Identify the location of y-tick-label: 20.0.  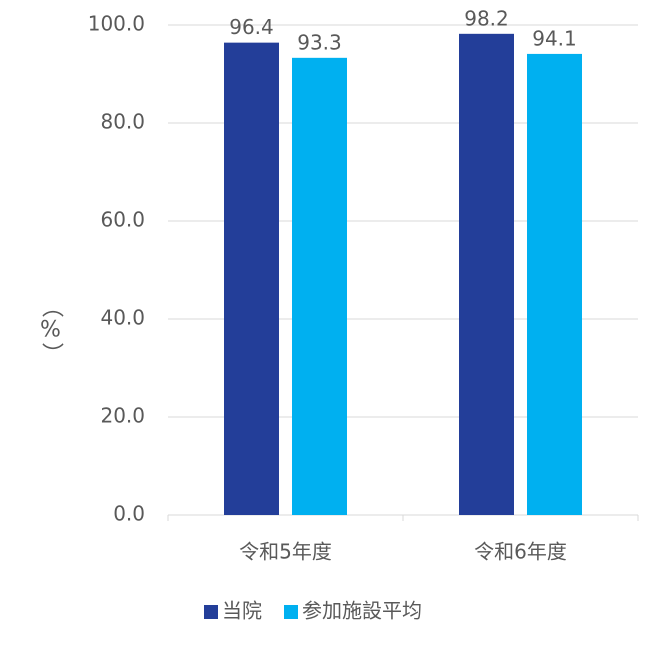
(122, 416).